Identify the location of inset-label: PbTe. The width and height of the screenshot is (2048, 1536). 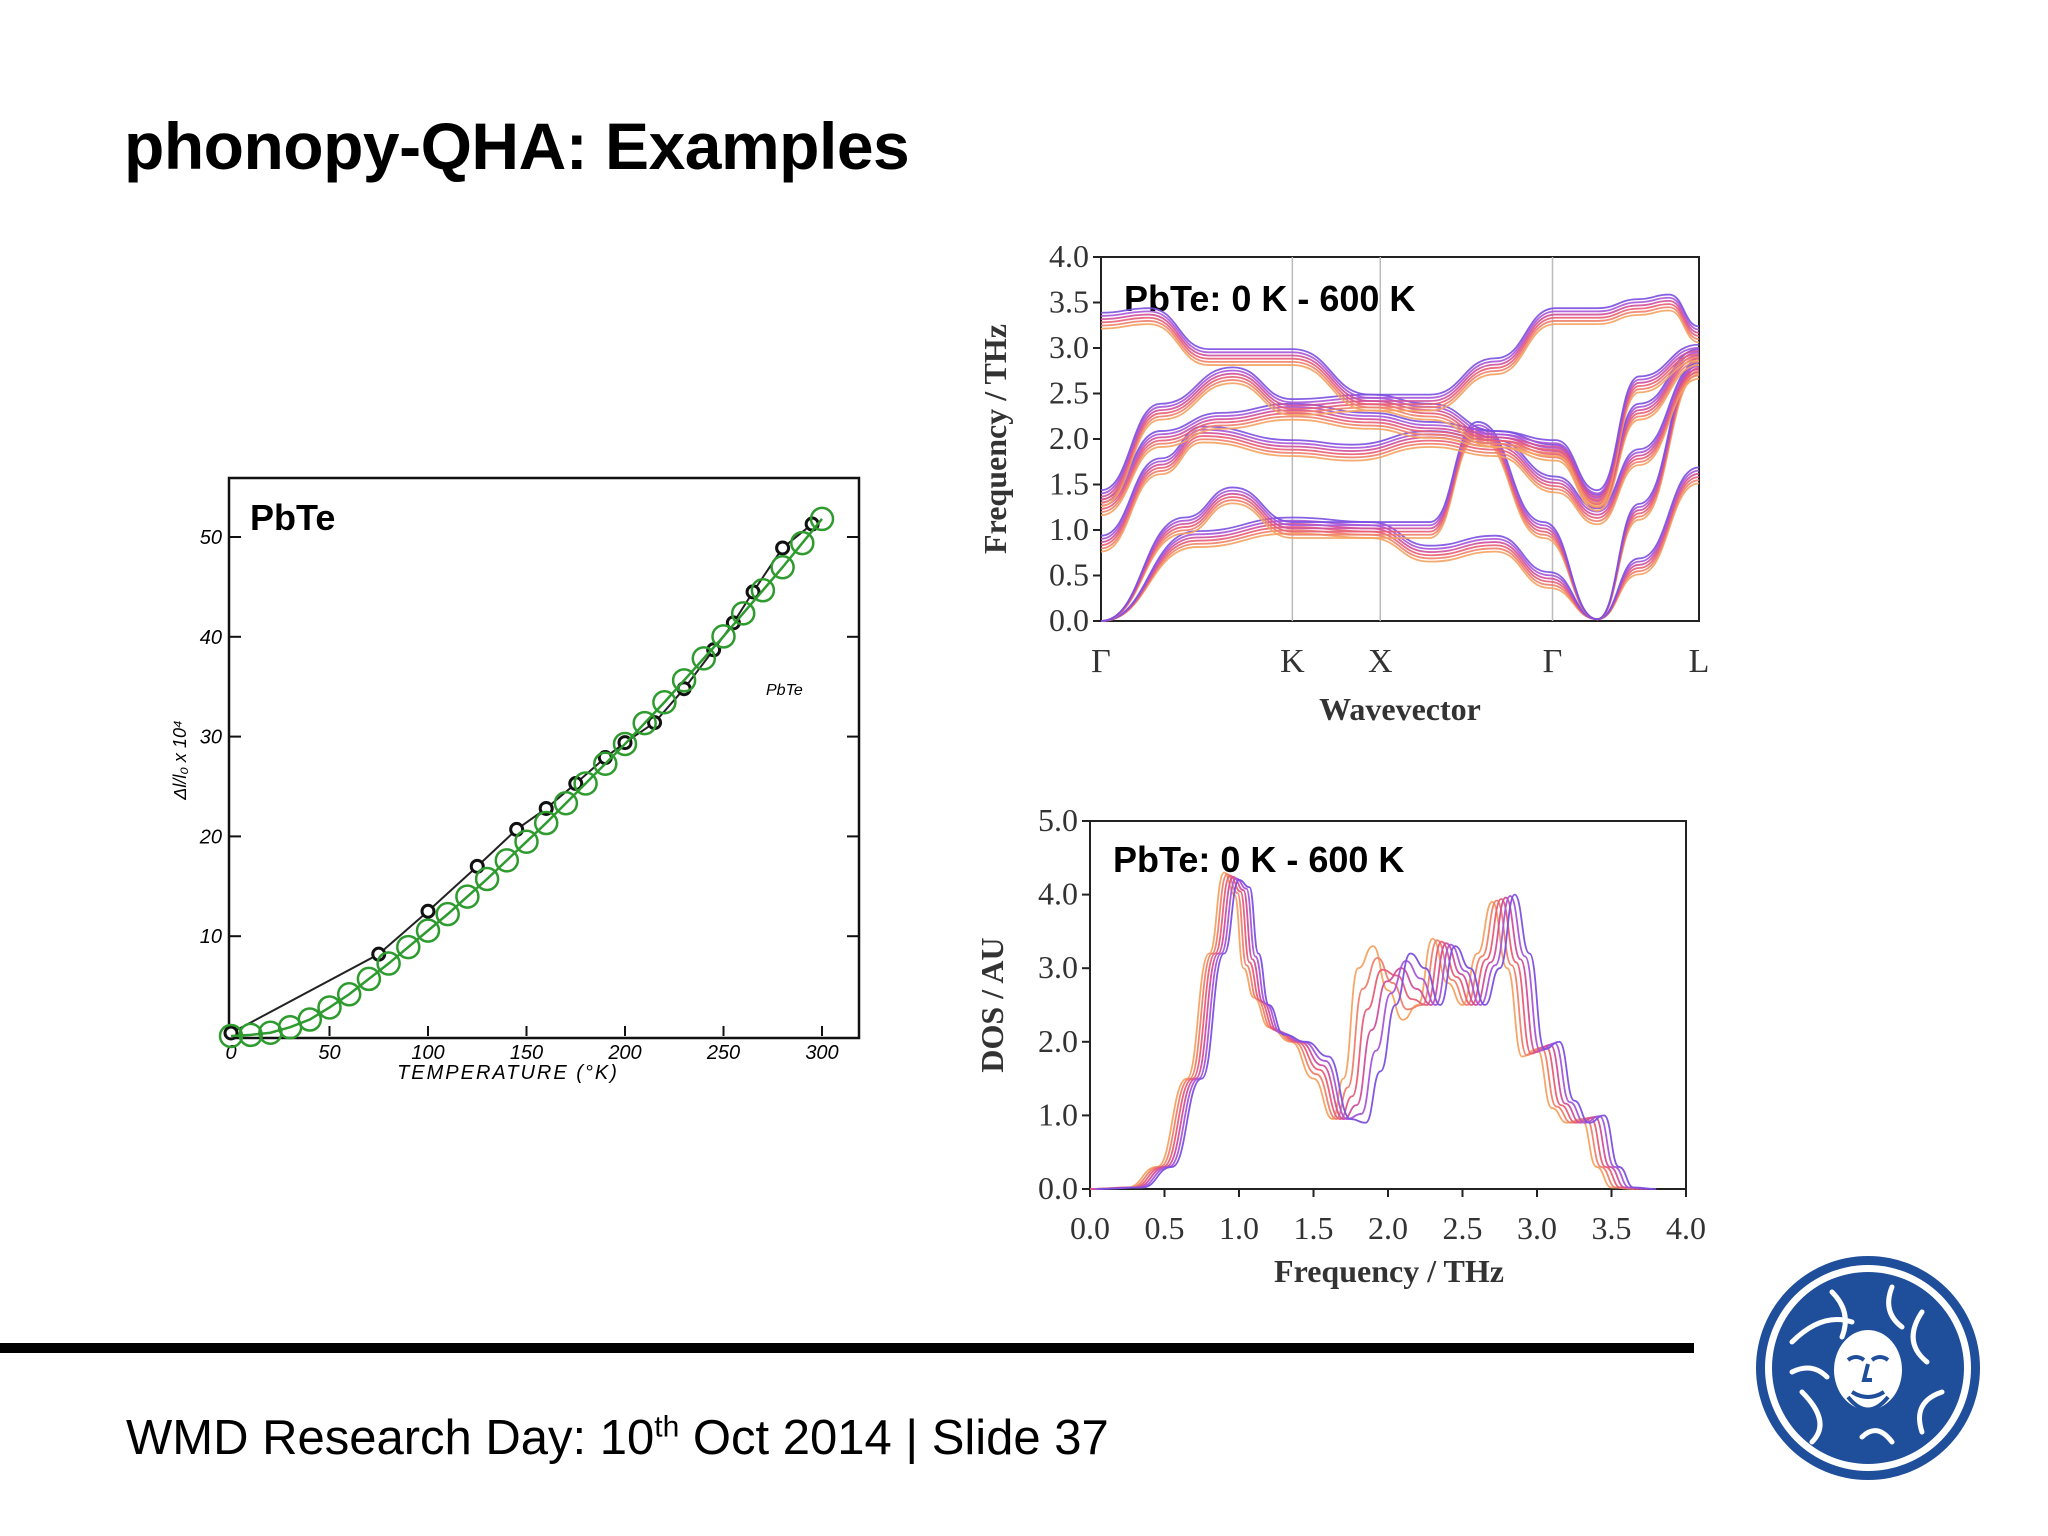
(784, 690).